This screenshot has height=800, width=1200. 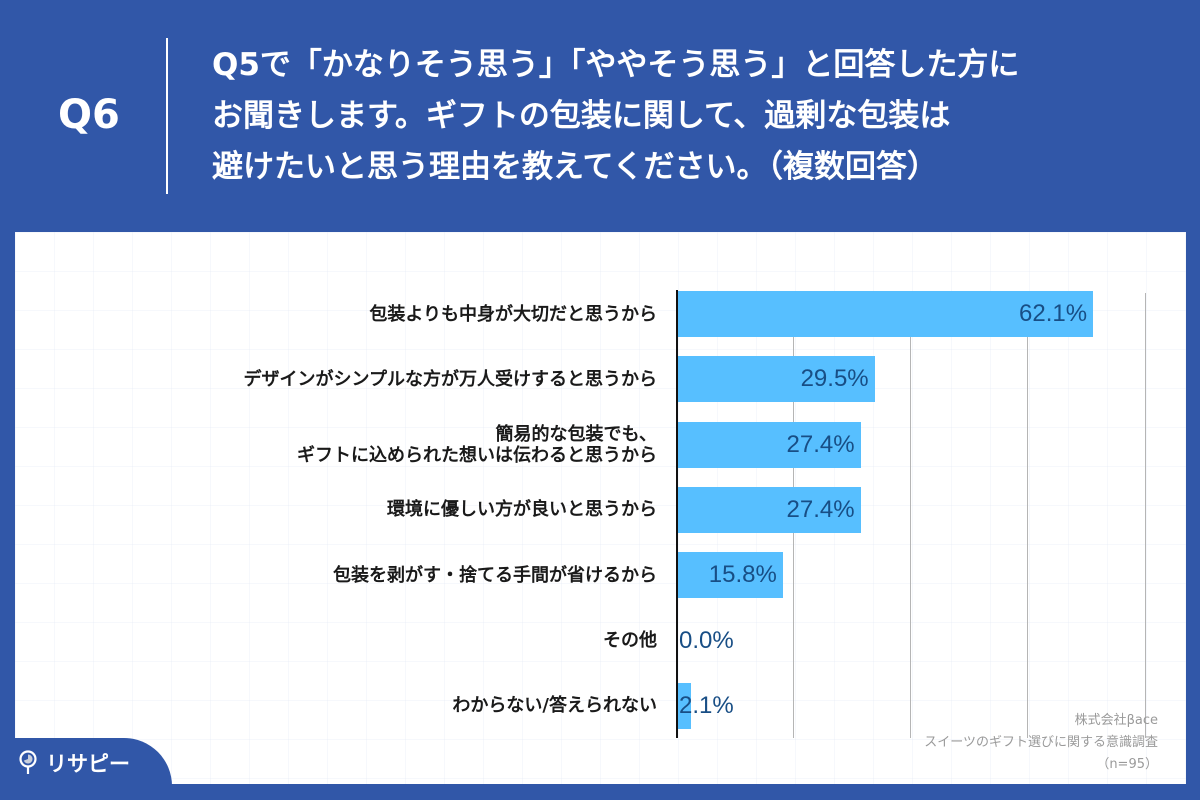 What do you see at coordinates (513, 314) in the screenshot?
I see `category-label: 包装よりも中身が大切だと思うから` at bounding box center [513, 314].